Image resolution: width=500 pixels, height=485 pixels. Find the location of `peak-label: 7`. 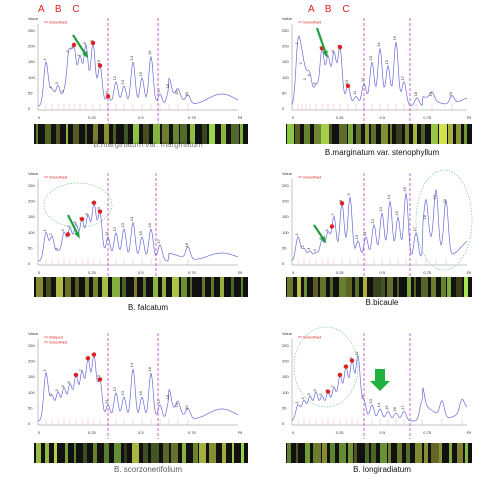

peak-label: 7 is located at coordinates (78, 55).